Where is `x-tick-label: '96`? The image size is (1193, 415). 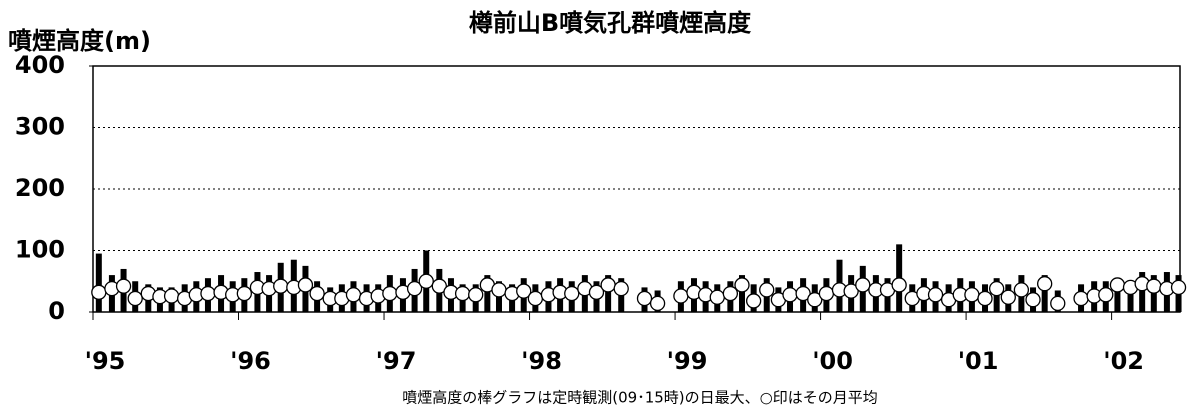 x-tick-label: '96 is located at coordinates (250, 361).